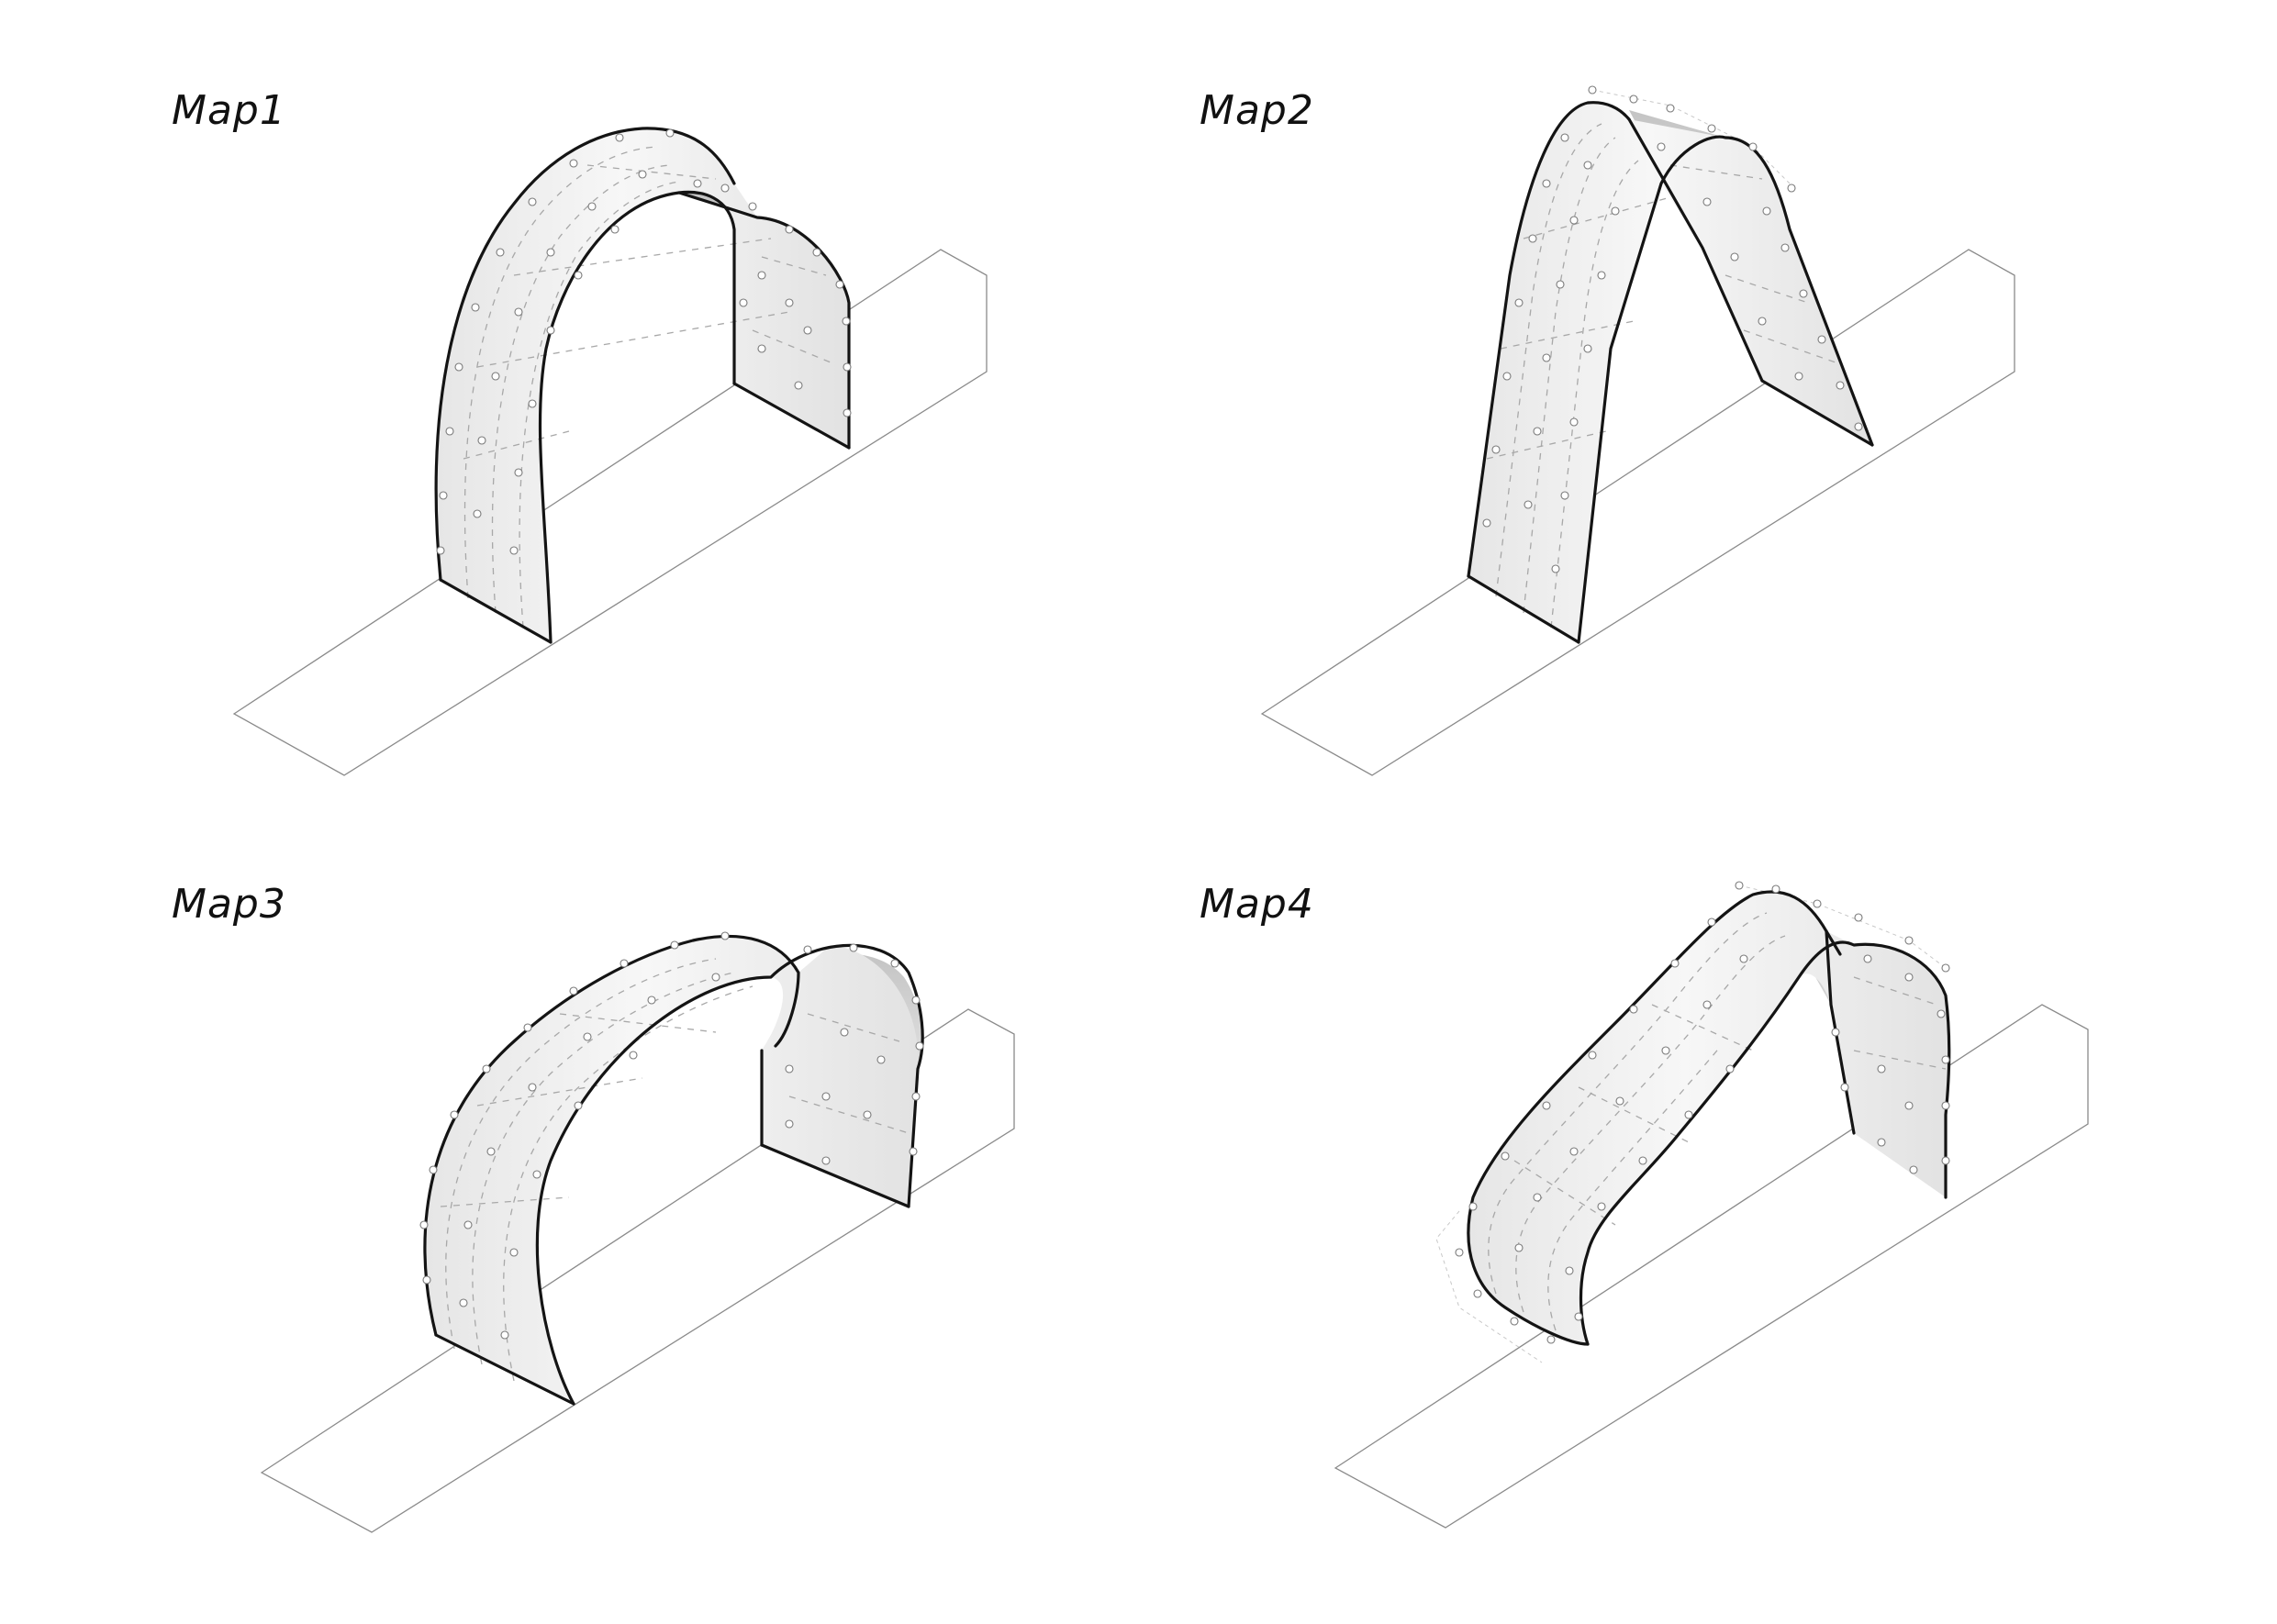 The image size is (2277, 1624). What do you see at coordinates (1257, 904) in the screenshot?
I see `map4-label: Map4` at bounding box center [1257, 904].